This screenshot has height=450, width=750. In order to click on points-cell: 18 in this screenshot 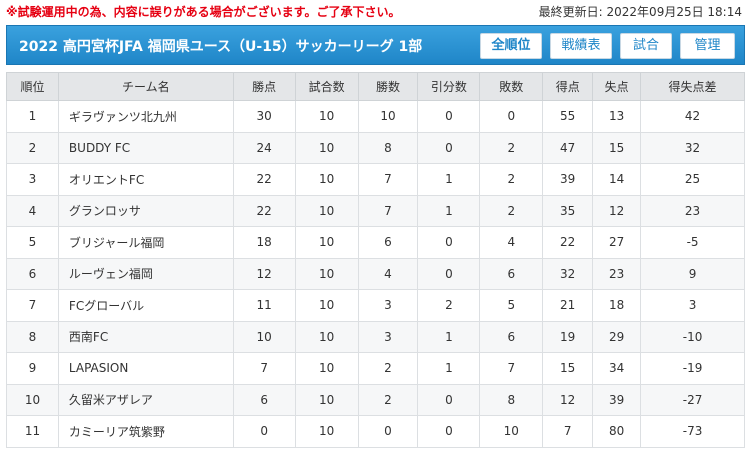, I will do `click(264, 242)`.